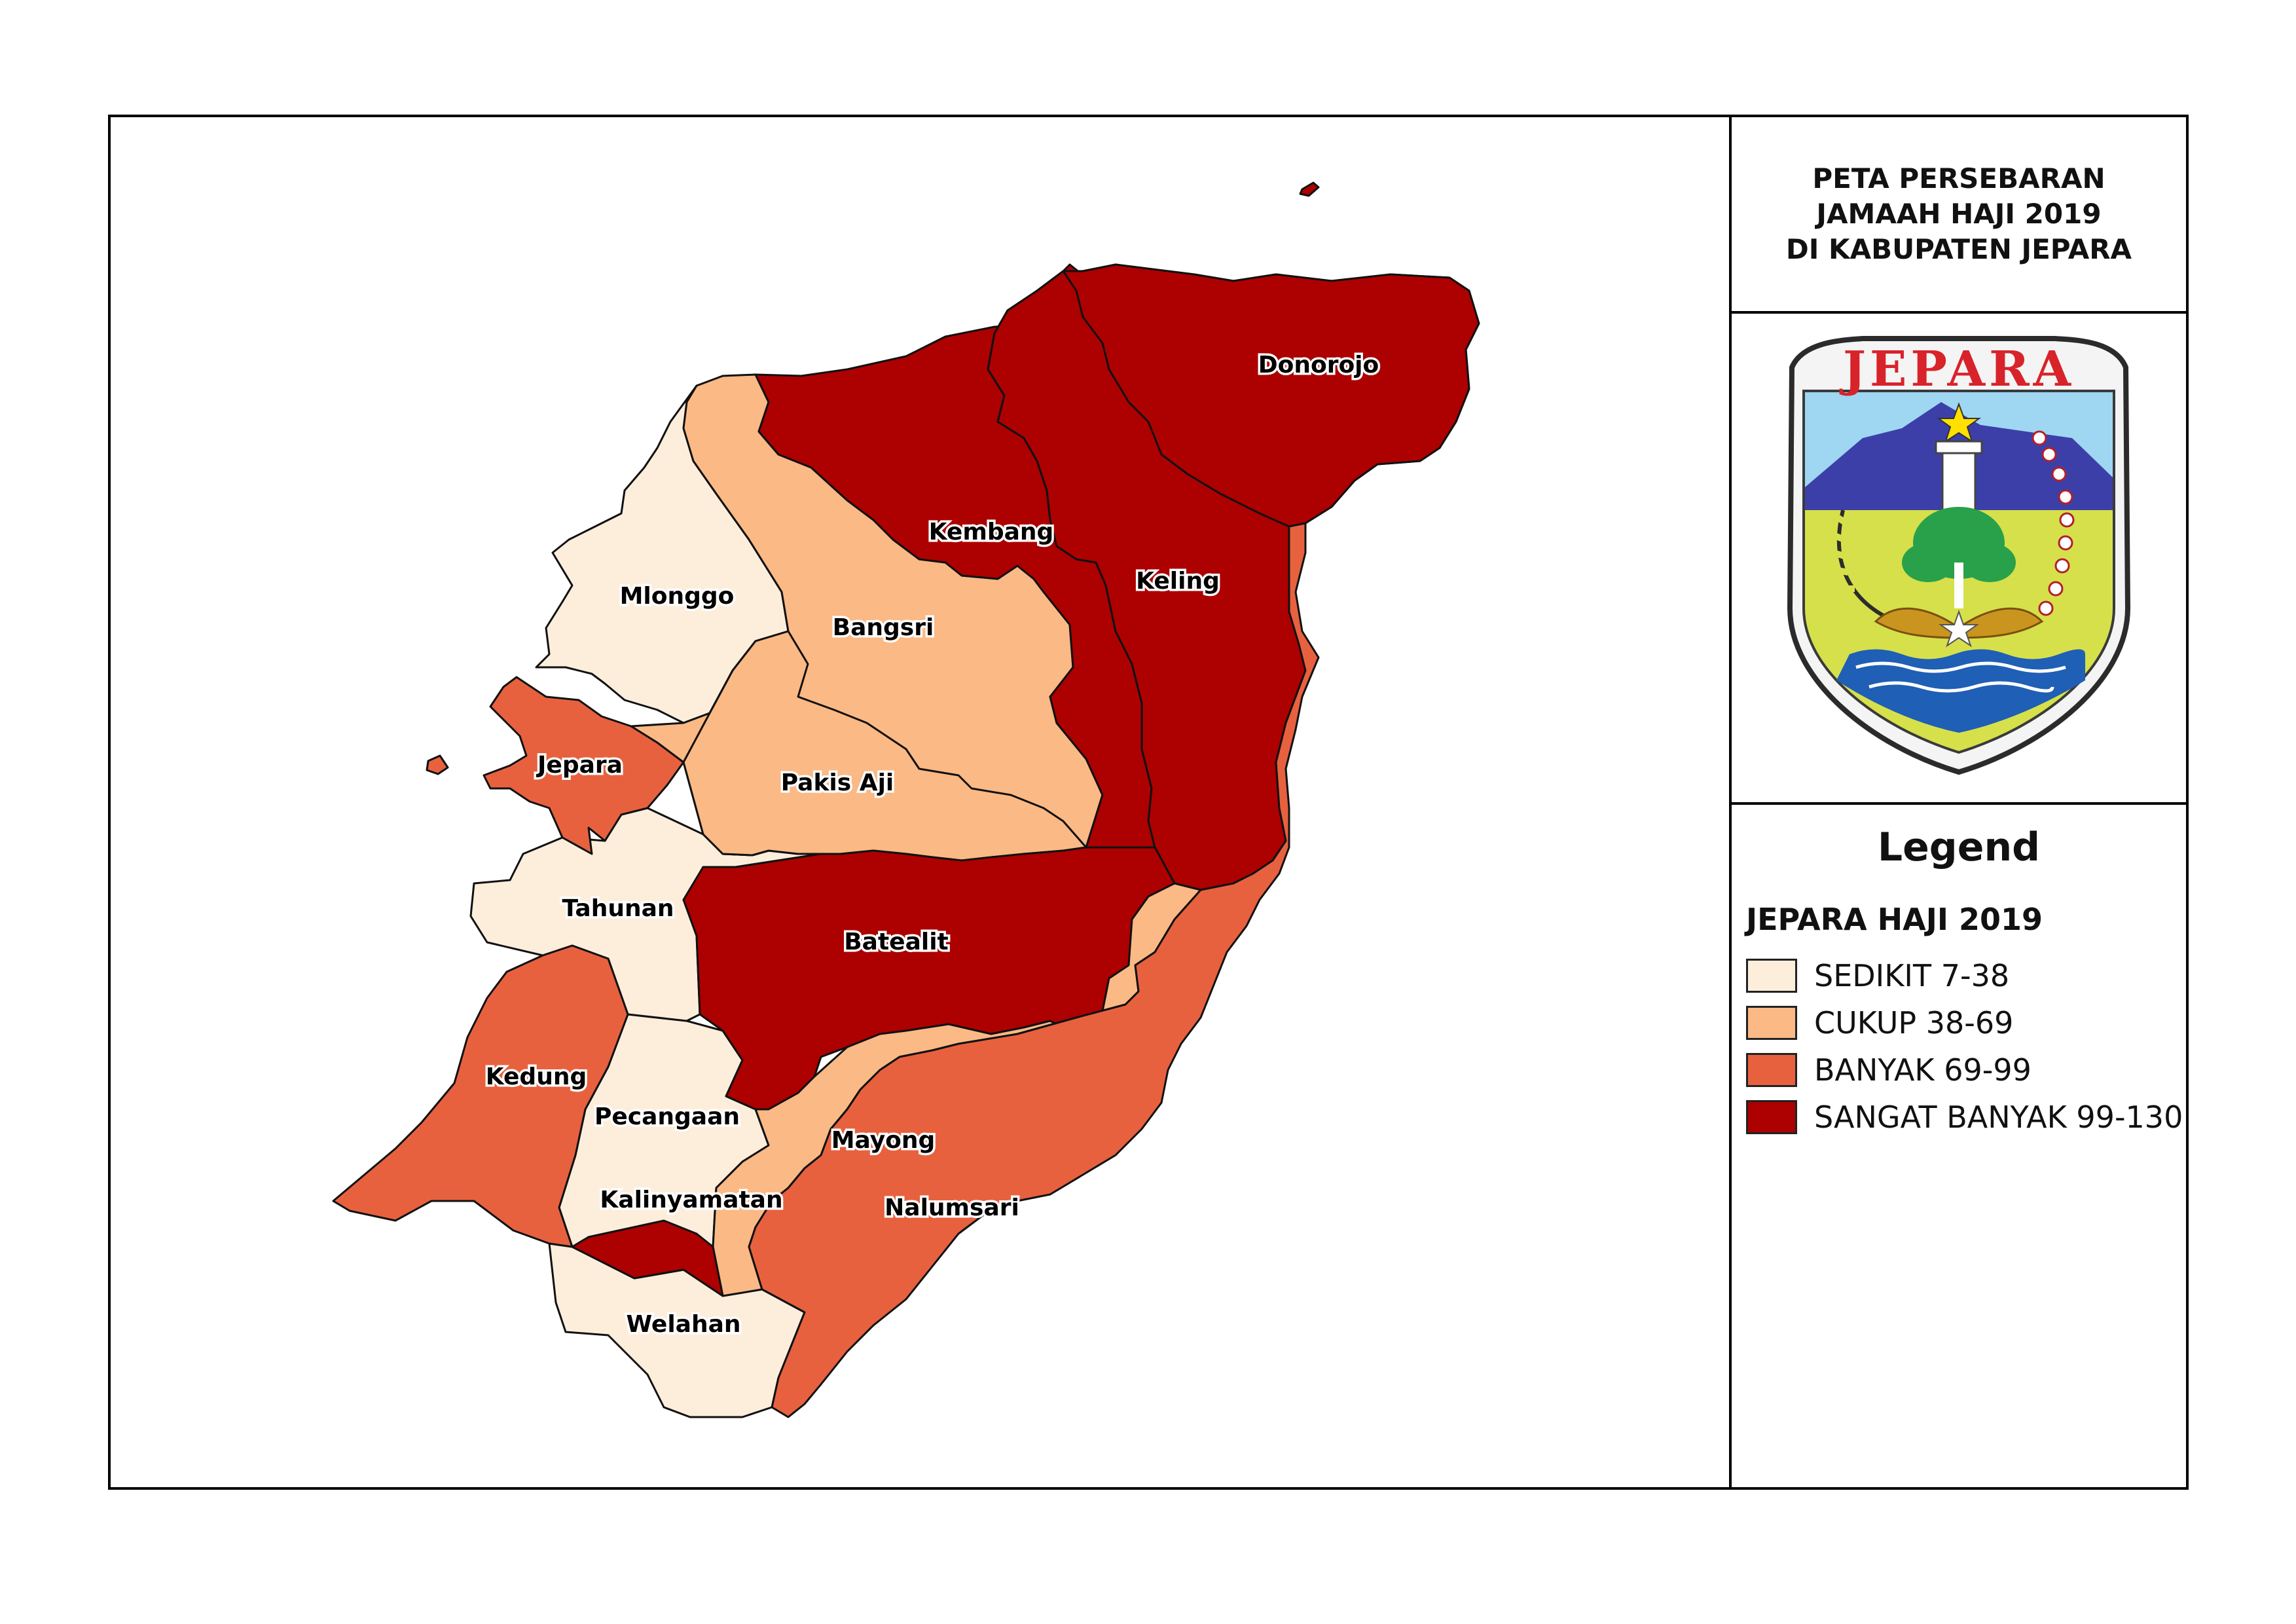  I want to click on jepara-coat-of-arms-icon: JEPARA, so click(1959, 555).